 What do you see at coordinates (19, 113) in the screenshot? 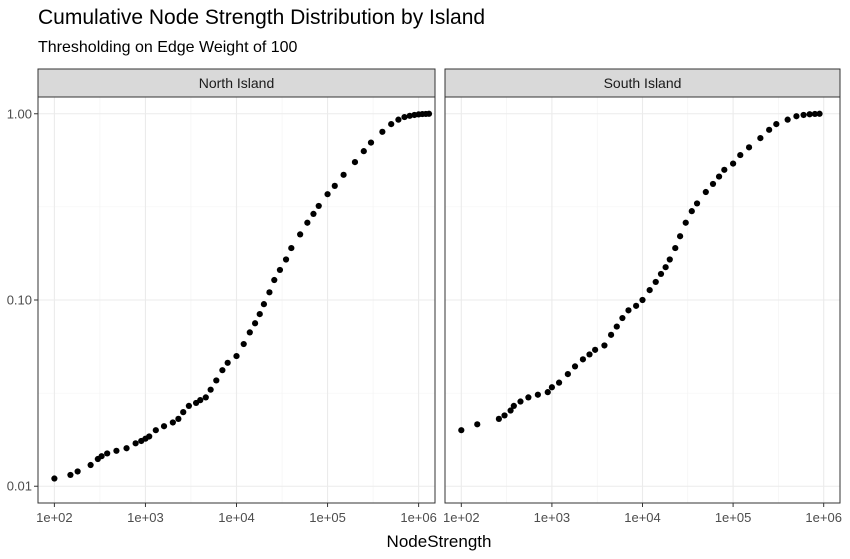
I see `y-tick-label: 1.00` at bounding box center [19, 113].